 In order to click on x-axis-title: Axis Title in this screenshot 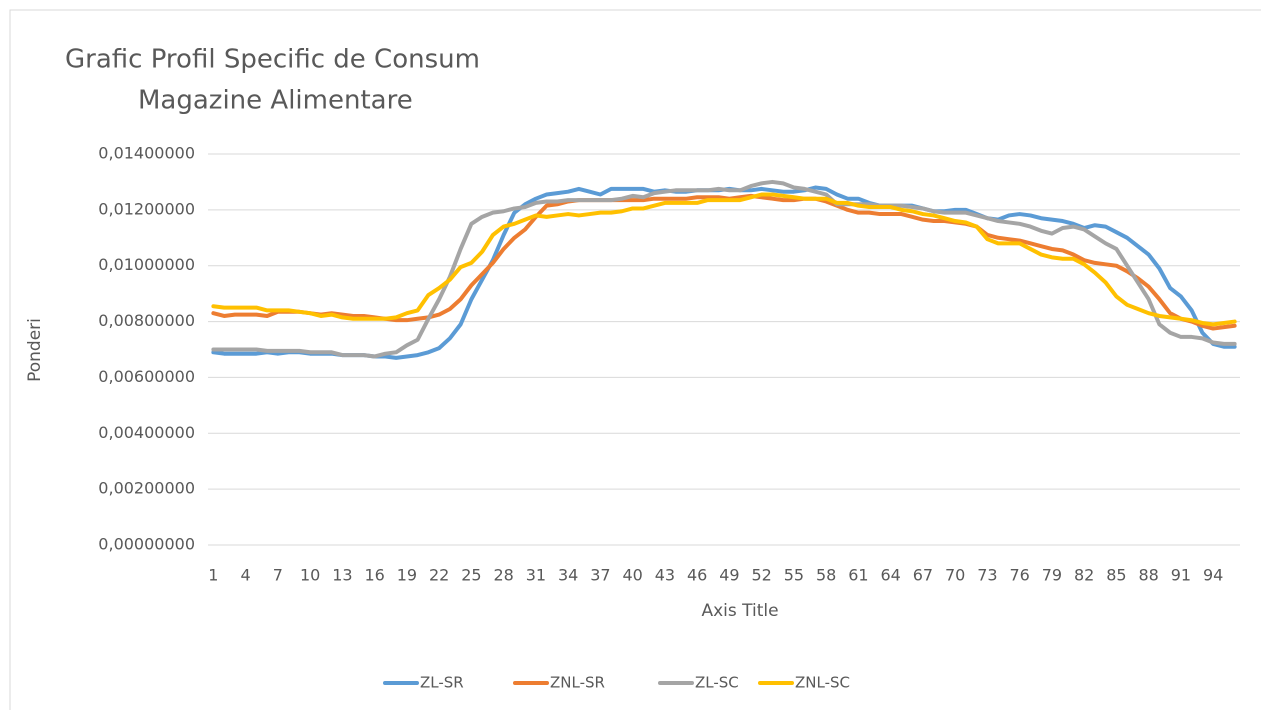, I will do `click(739, 611)`.